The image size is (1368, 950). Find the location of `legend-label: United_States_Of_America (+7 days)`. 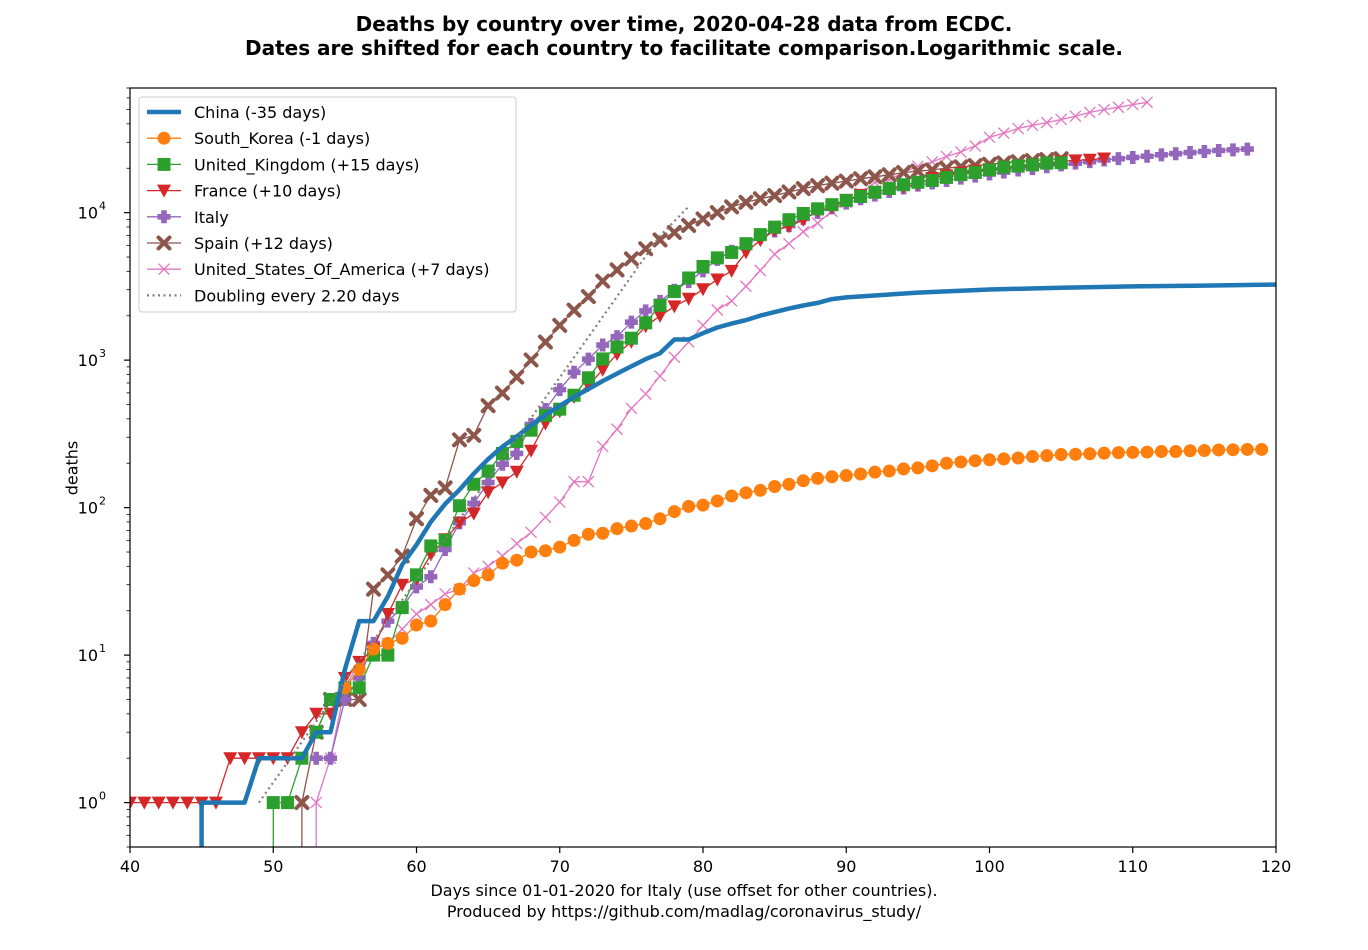

legend-label: United_States_Of_America (+7 days) is located at coordinates (342, 270).